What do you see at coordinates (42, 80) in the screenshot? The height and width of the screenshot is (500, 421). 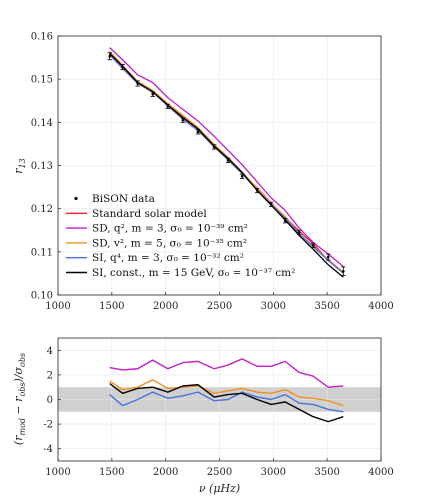 I see `y-tick-label: 0.15` at bounding box center [42, 80].